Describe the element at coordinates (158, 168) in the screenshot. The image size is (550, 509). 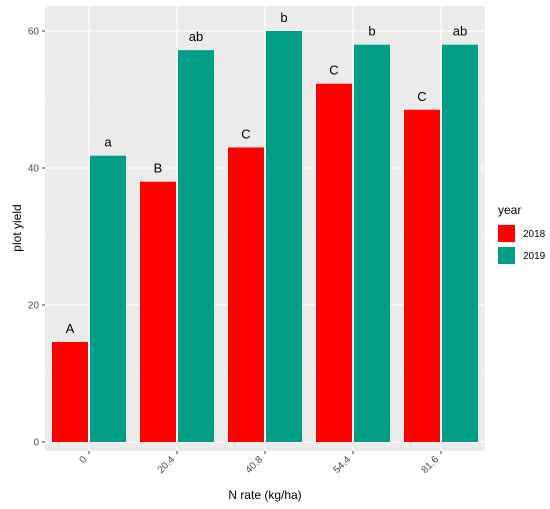
I see `bar-label: B` at that location.